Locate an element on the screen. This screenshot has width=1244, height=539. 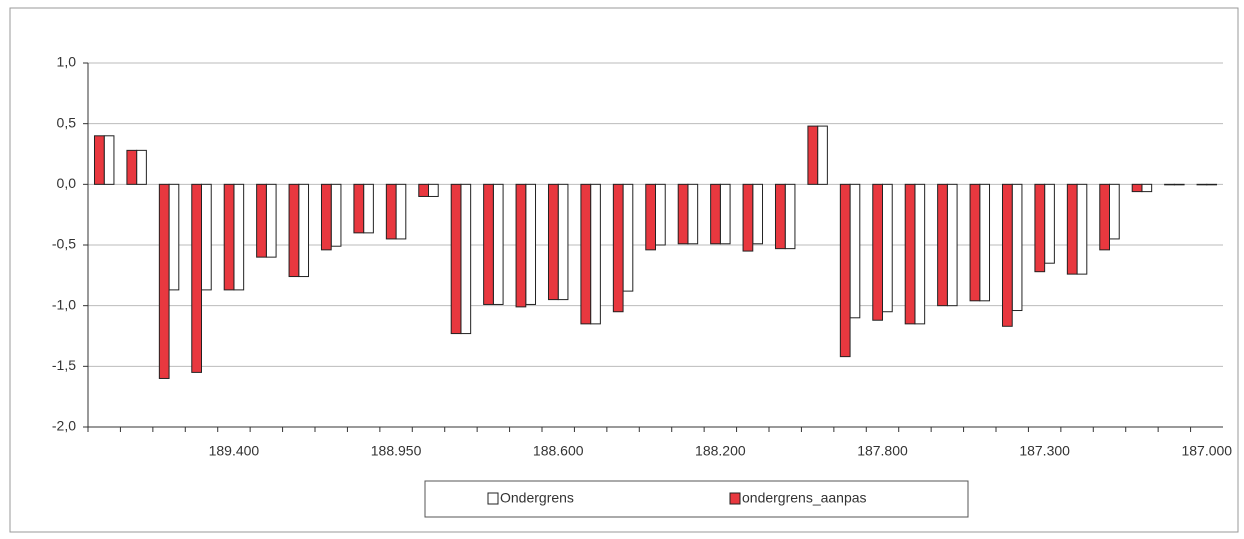
y-tick-label: 0,5 is located at coordinates (67, 122).